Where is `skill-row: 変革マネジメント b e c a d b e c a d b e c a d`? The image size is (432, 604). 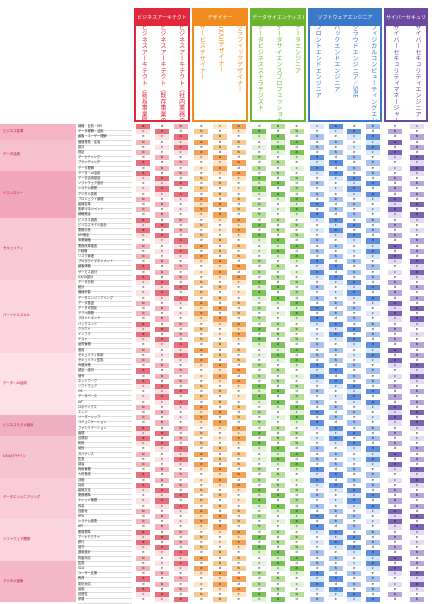
skill-row: 変革マネジメント b e c a d b e c a d b e c a d is located at coordinates (216, 210).